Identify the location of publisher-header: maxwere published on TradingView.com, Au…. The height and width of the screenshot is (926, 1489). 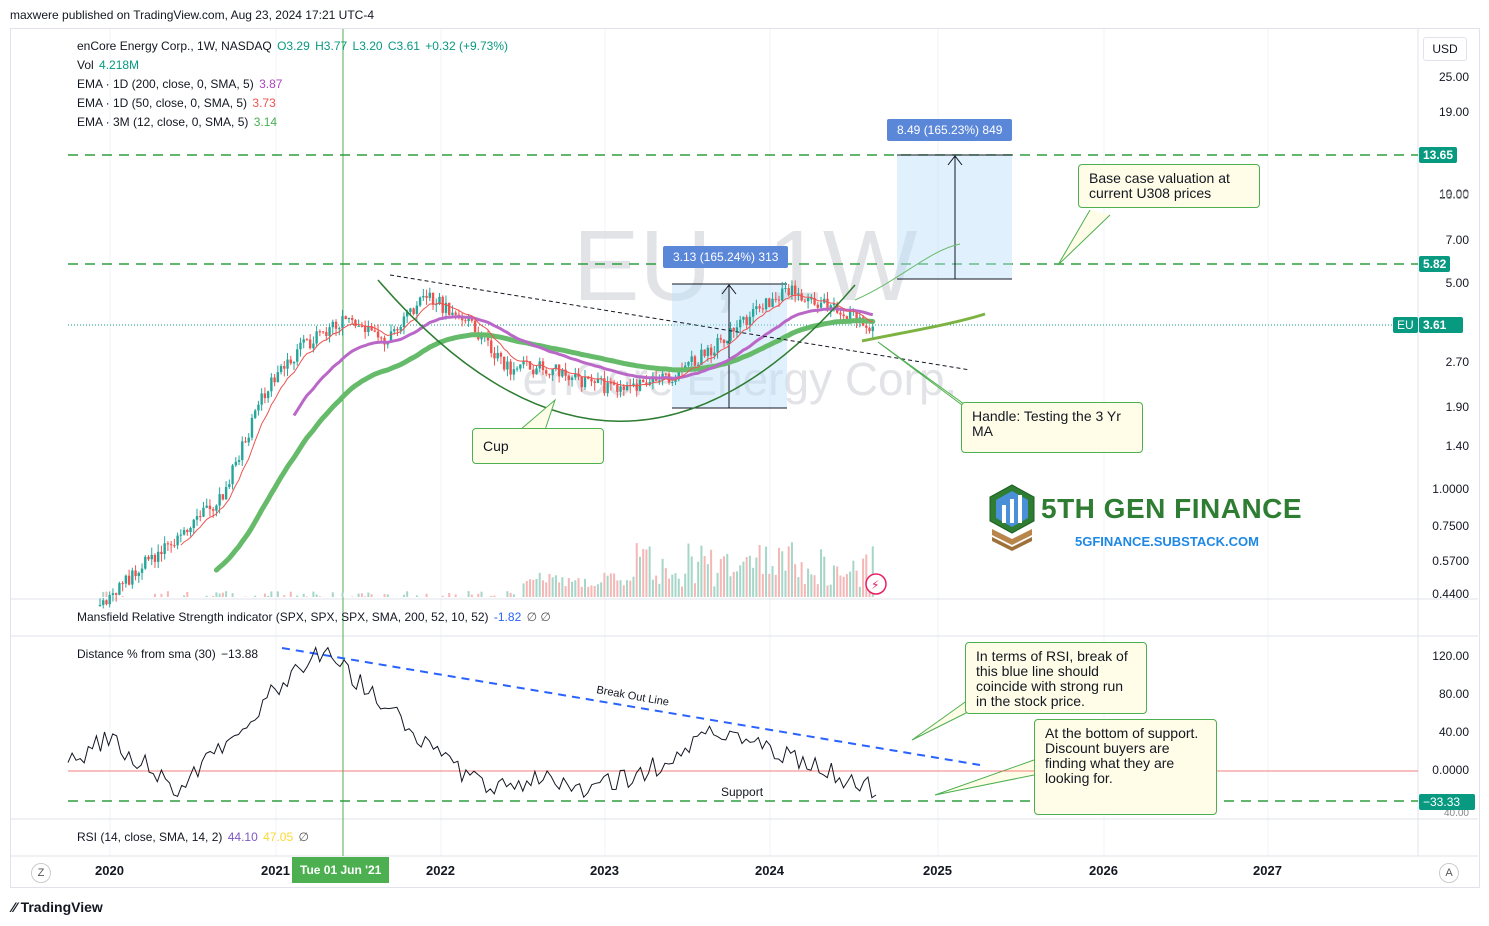
(192, 15).